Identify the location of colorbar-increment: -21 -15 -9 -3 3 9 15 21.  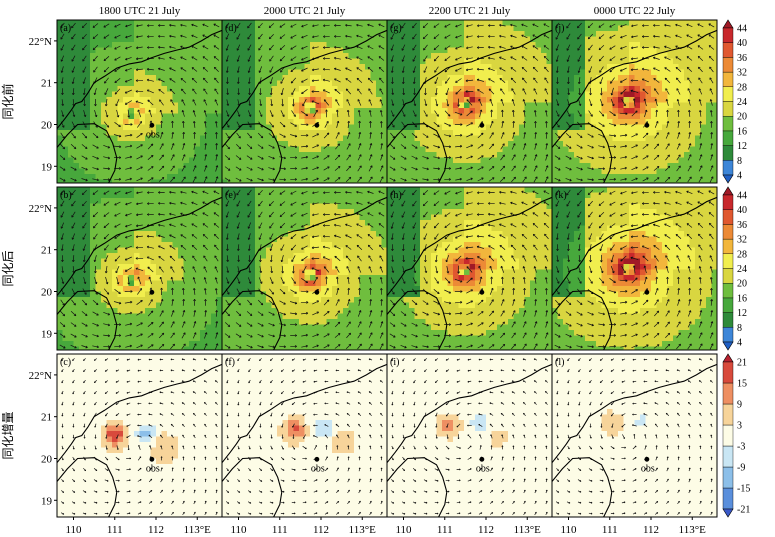
(736, 435).